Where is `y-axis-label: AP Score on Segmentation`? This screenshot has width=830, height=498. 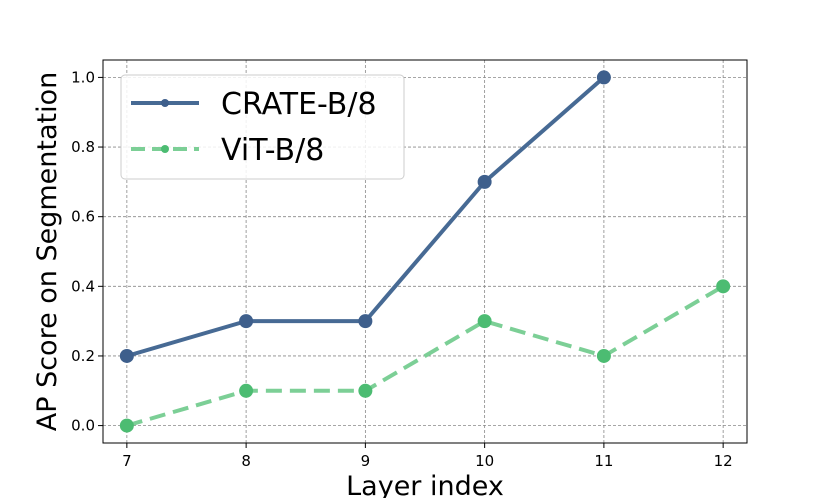
y-axis-label: AP Score on Segmentation is located at coordinates (47, 252).